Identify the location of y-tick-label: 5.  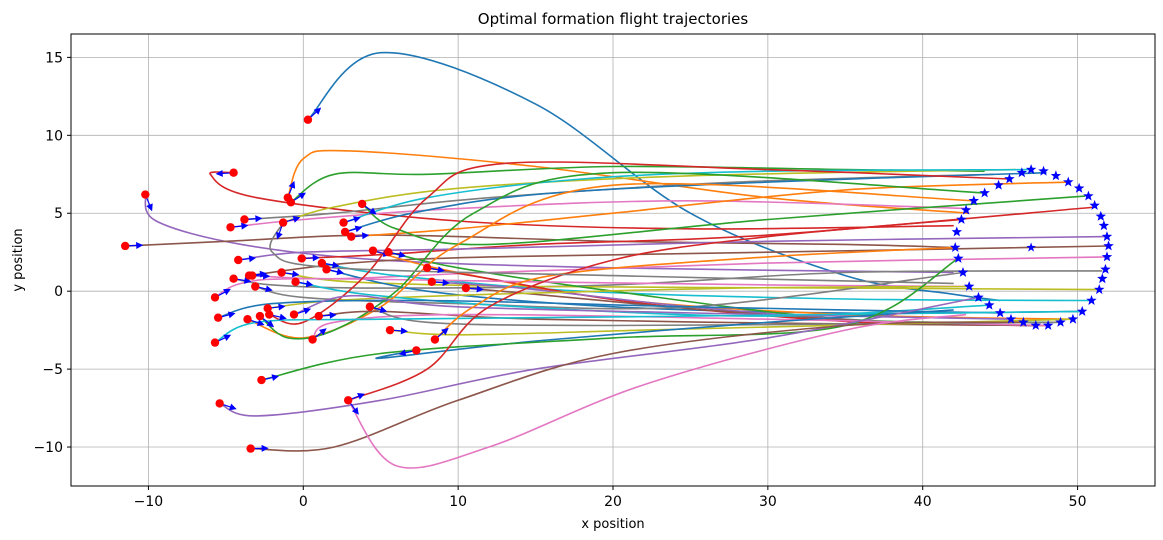
(58, 214).